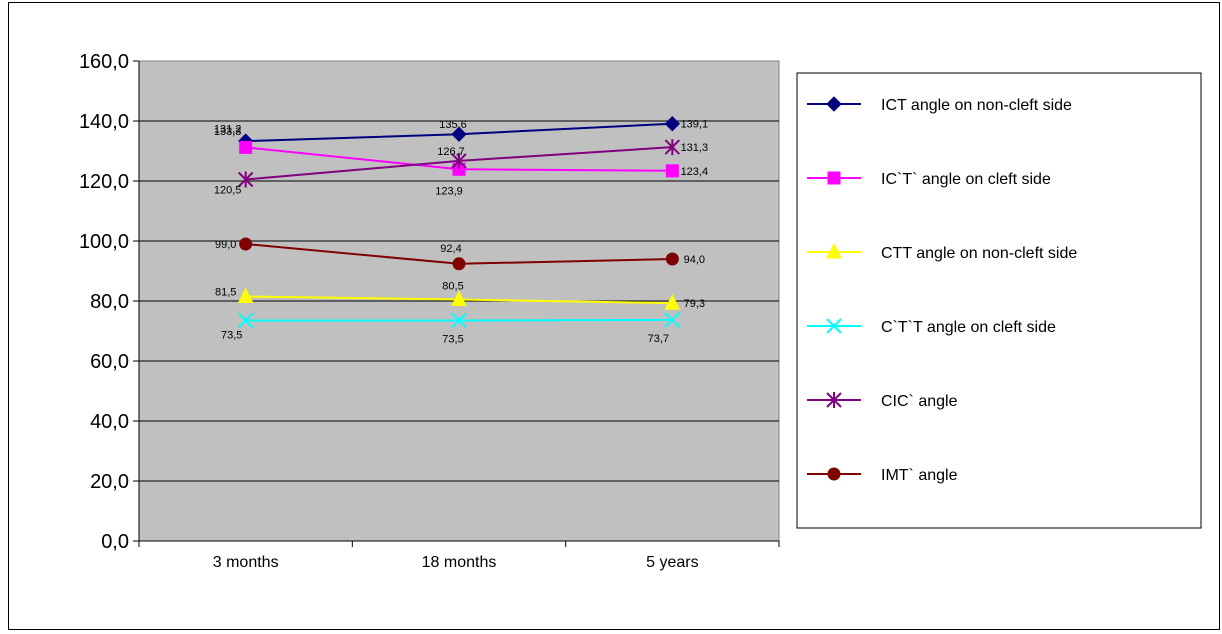  Describe the element at coordinates (225, 245) in the screenshot. I see `data-label: 99,0` at that location.